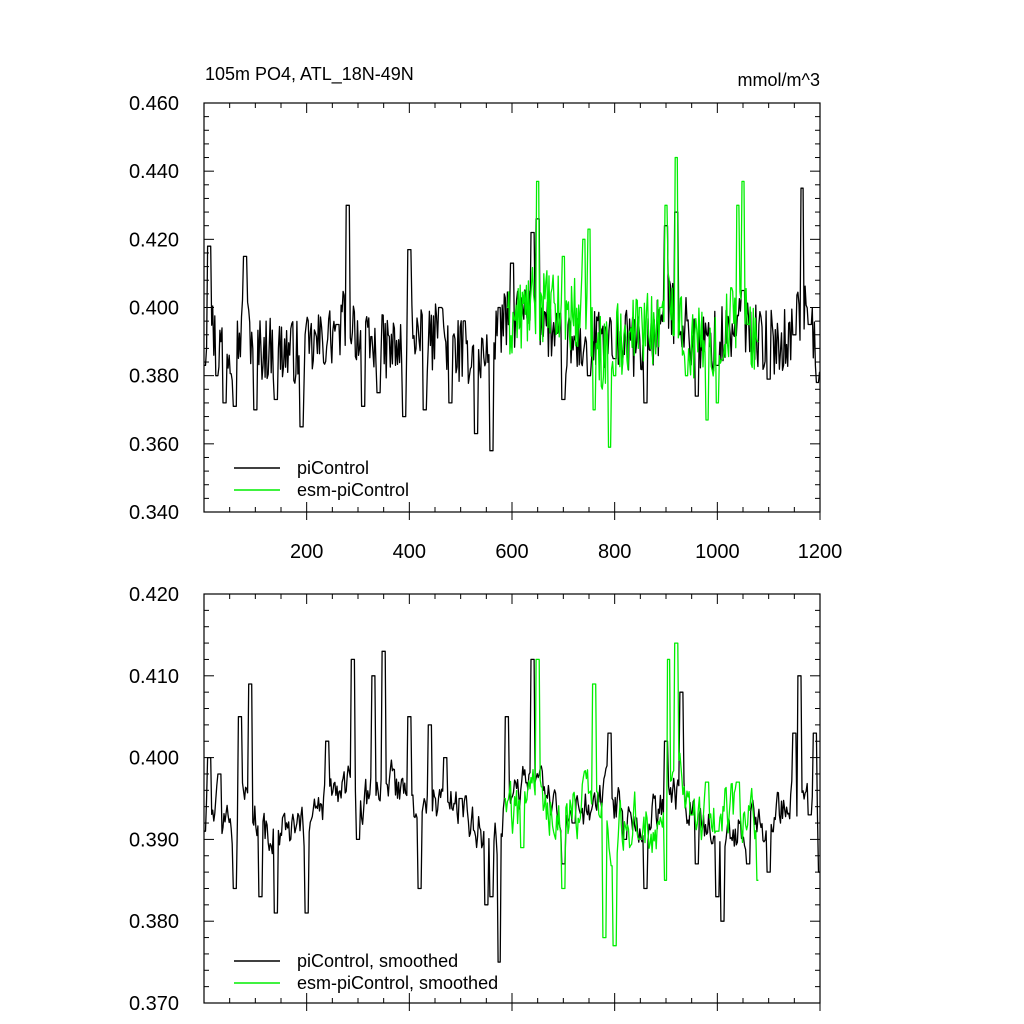  Describe the element at coordinates (409, 552) in the screenshot. I see `x-tick-label: 400` at that location.